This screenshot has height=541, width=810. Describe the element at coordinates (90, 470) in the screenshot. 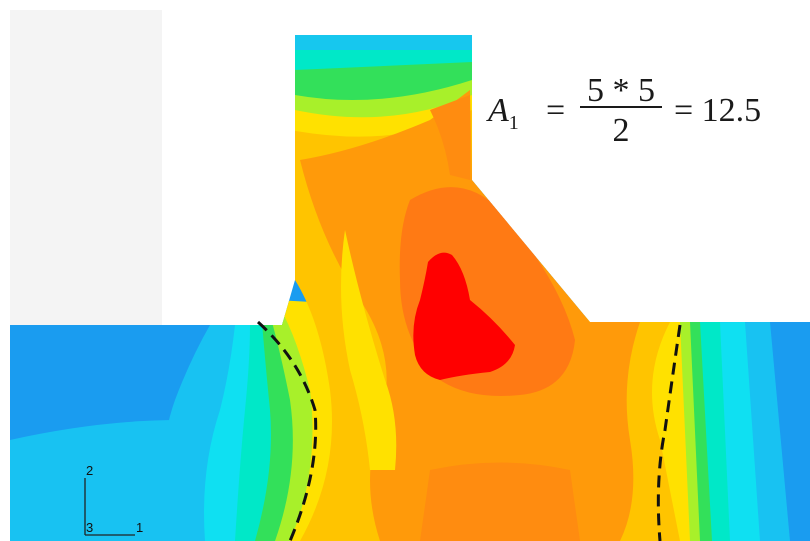

I see `axis-label-2: 2` at that location.